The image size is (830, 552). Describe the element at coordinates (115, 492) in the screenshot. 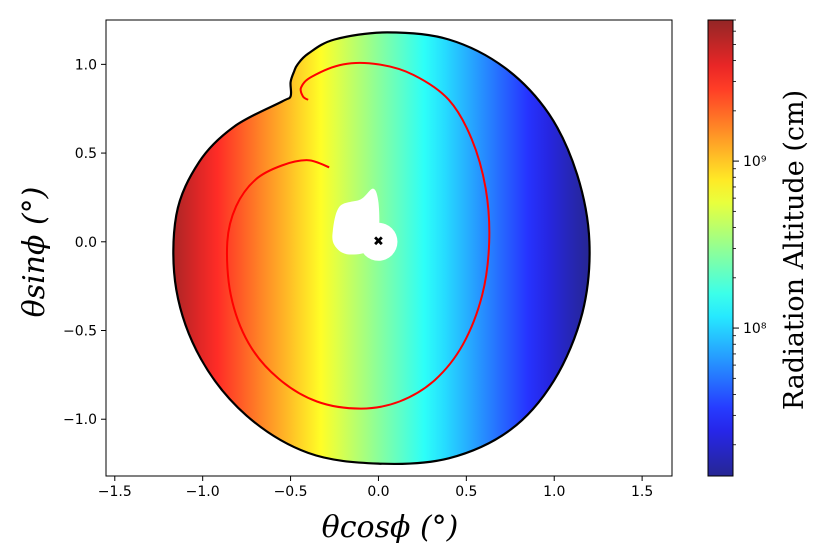

I see `x-tick-label: −1.5` at that location.